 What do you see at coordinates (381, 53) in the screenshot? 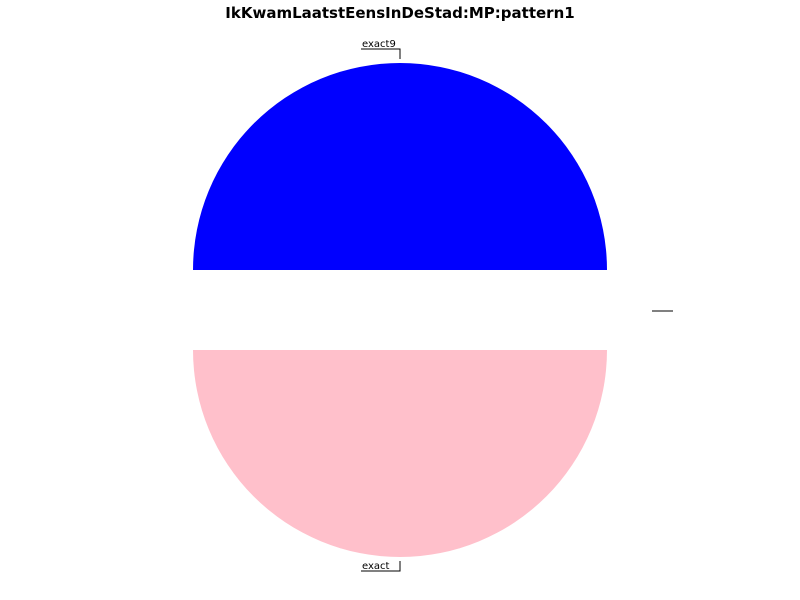
I see `leader-line-exact9` at bounding box center [381, 53].